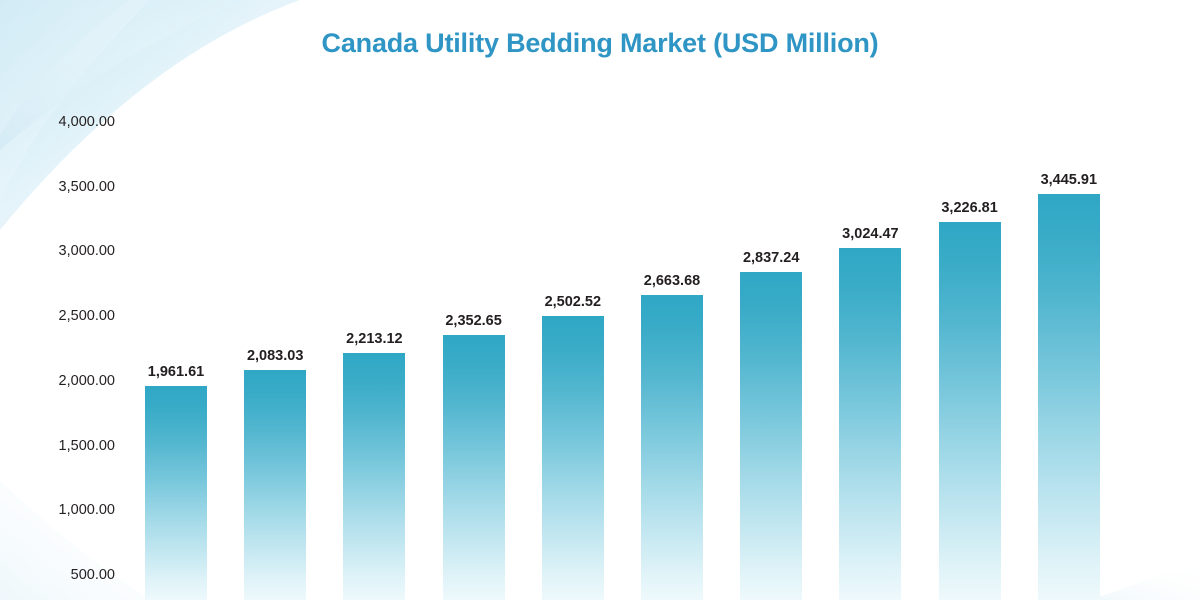 The image size is (1200, 600). Describe the element at coordinates (86, 510) in the screenshot. I see `y-axis-tick-label: 1,000.00` at that location.